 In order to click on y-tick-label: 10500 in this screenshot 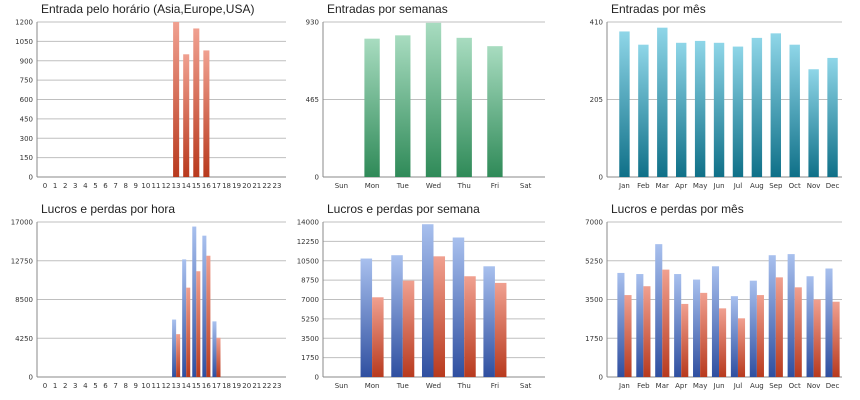, I will do `click(308, 261)`.